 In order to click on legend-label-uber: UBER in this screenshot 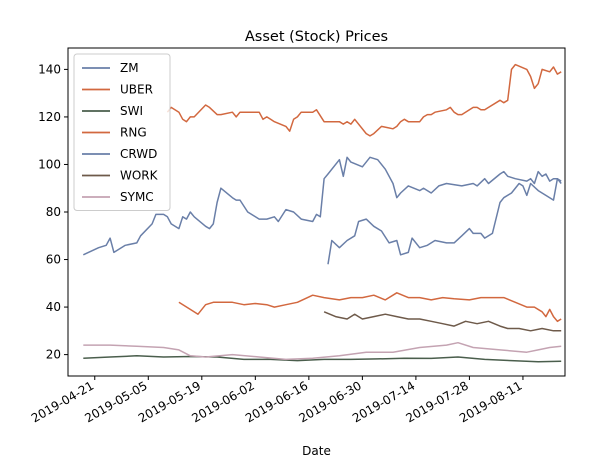, I will do `click(136, 90)`.